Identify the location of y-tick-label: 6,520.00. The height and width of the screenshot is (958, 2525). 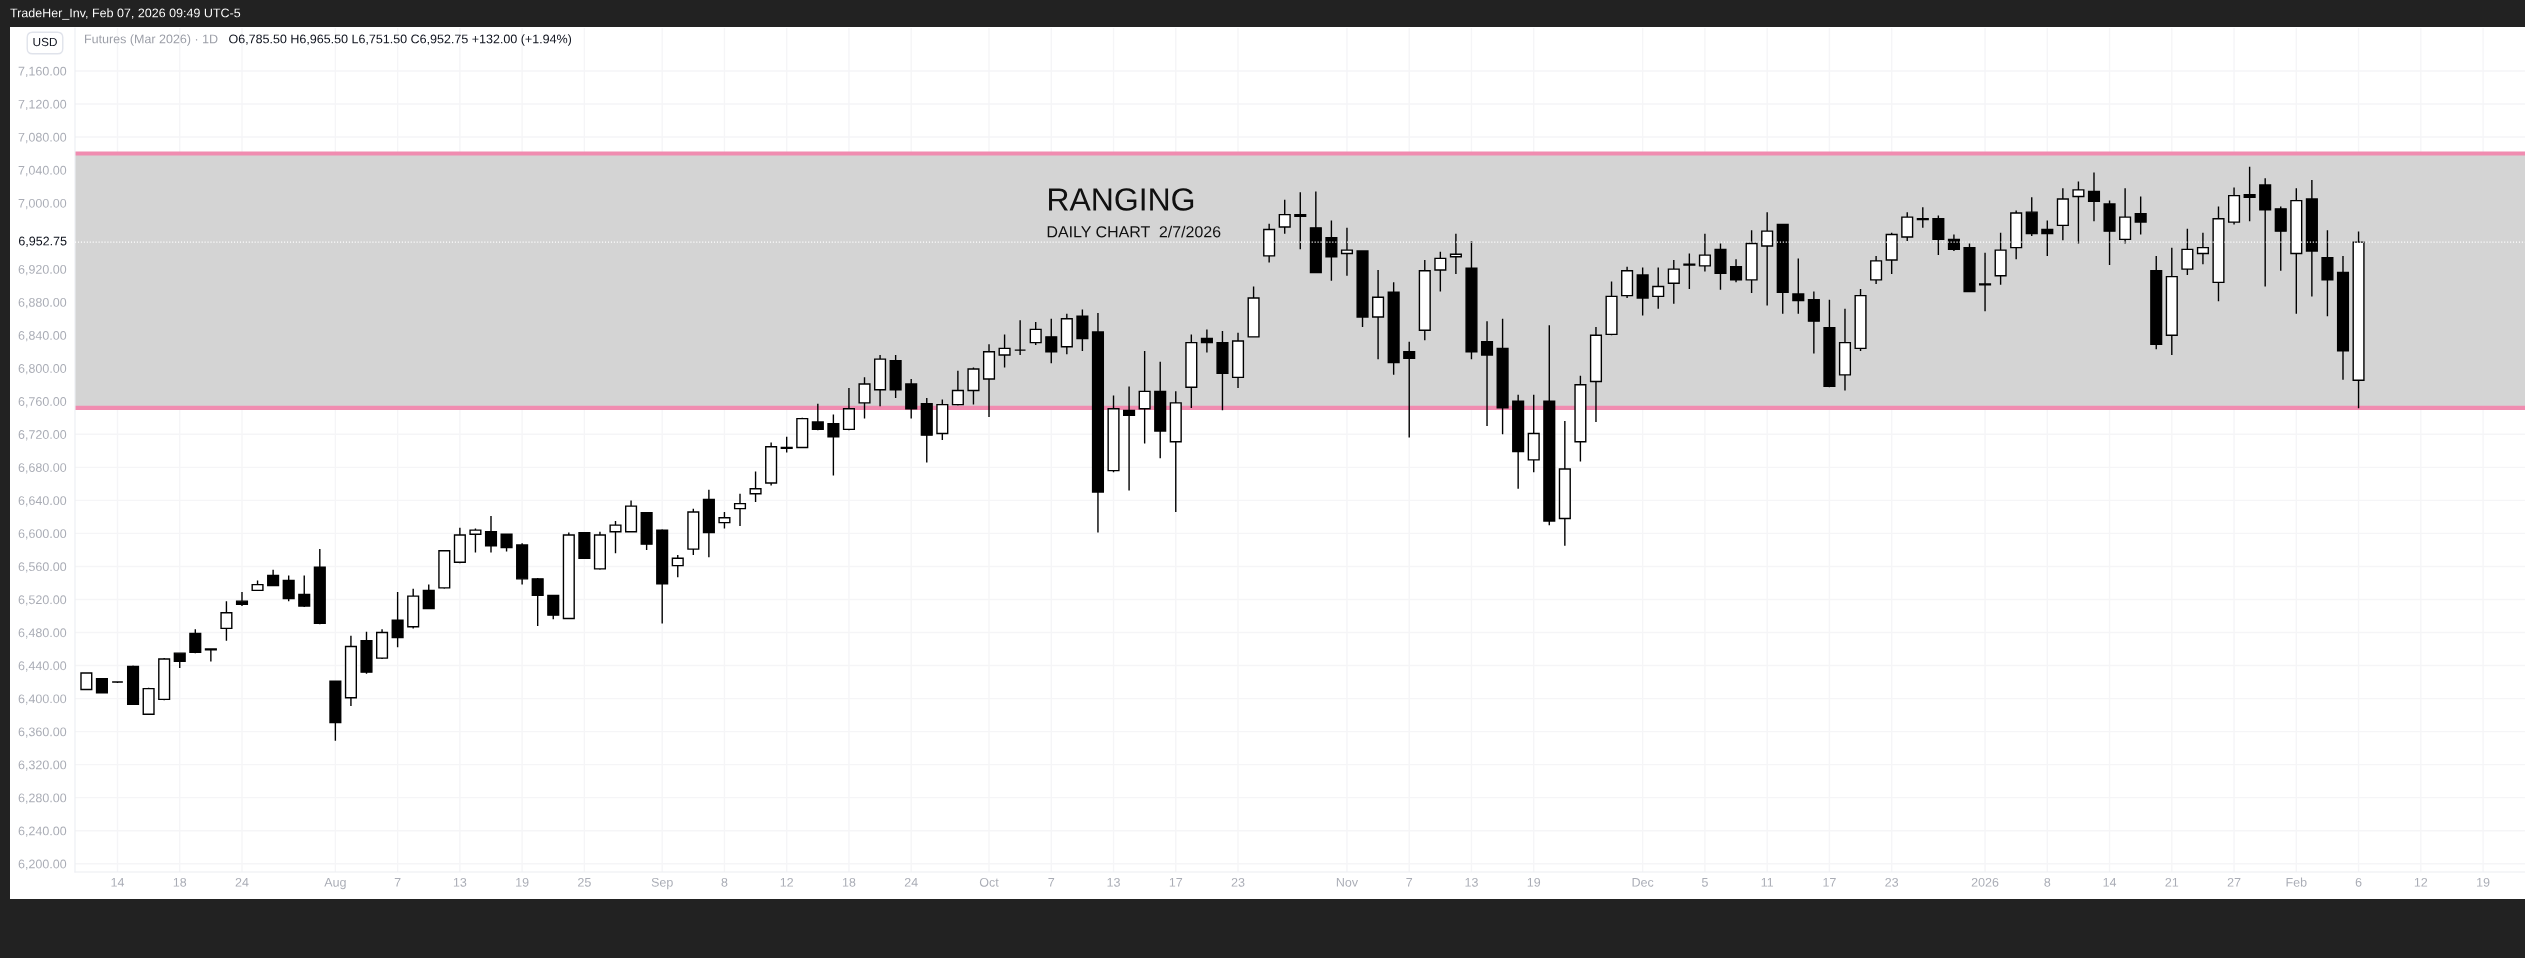
(42, 600).